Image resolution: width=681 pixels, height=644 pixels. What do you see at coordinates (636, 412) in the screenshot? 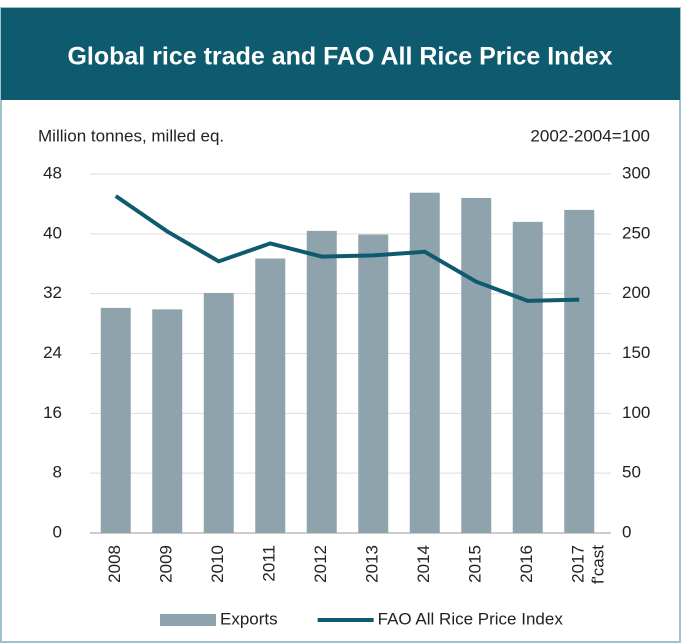
I see `y2-tick-label: 100` at bounding box center [636, 412].